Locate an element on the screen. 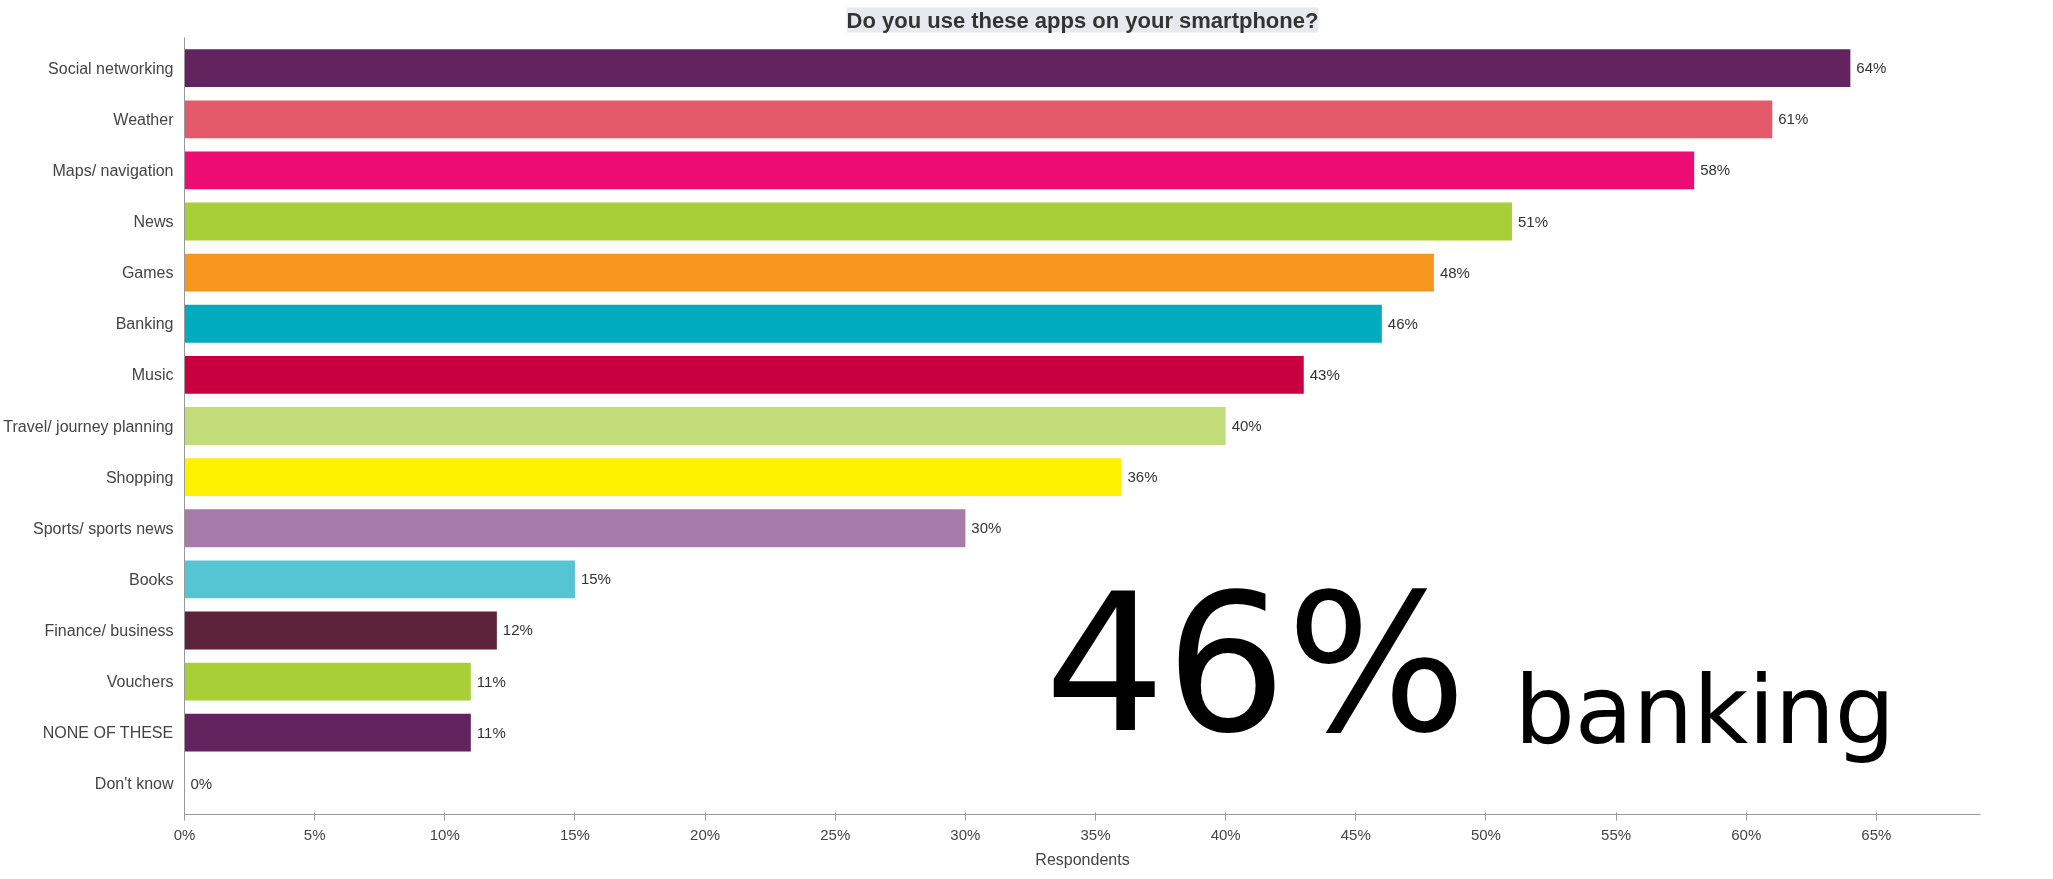  data-label: 15% is located at coordinates (595, 579).